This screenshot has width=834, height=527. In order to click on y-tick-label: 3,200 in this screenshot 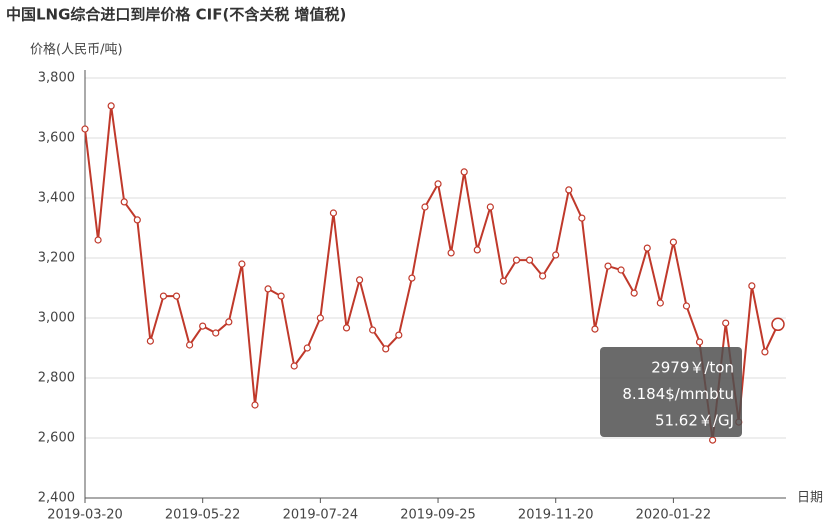, I will do `click(56, 258)`.